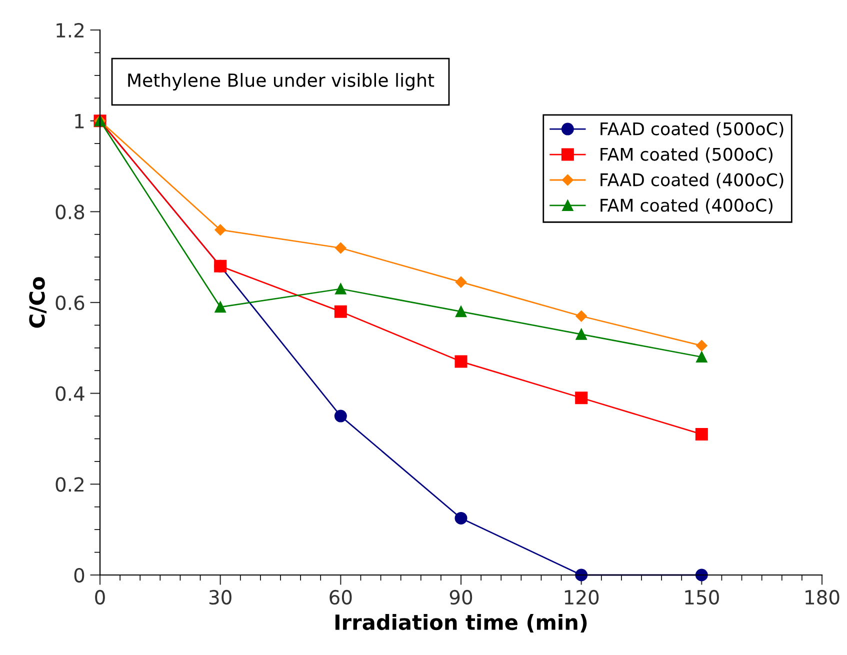 Image resolution: width=847 pixels, height=655 pixels. Describe the element at coordinates (100, 597) in the screenshot. I see `x-tick-label: 0` at that location.